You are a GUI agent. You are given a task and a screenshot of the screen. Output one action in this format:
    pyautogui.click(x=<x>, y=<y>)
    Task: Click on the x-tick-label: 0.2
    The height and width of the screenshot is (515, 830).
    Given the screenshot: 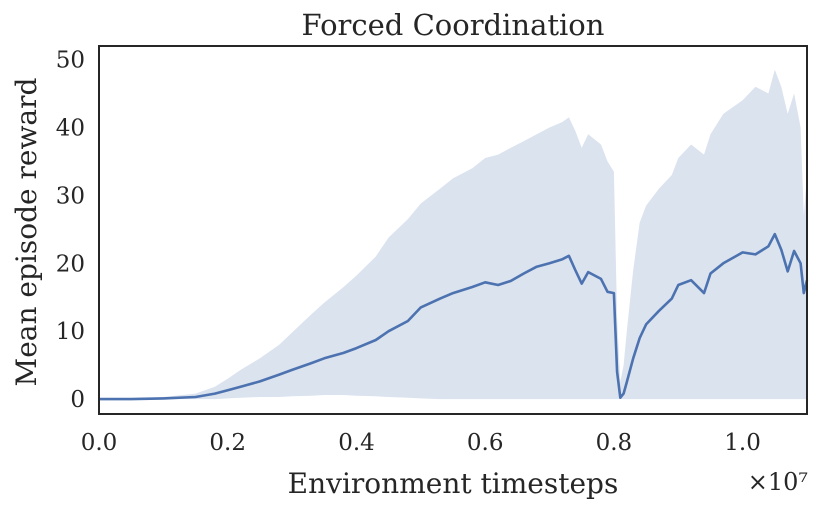 What is the action you would take?
    pyautogui.click(x=227, y=443)
    